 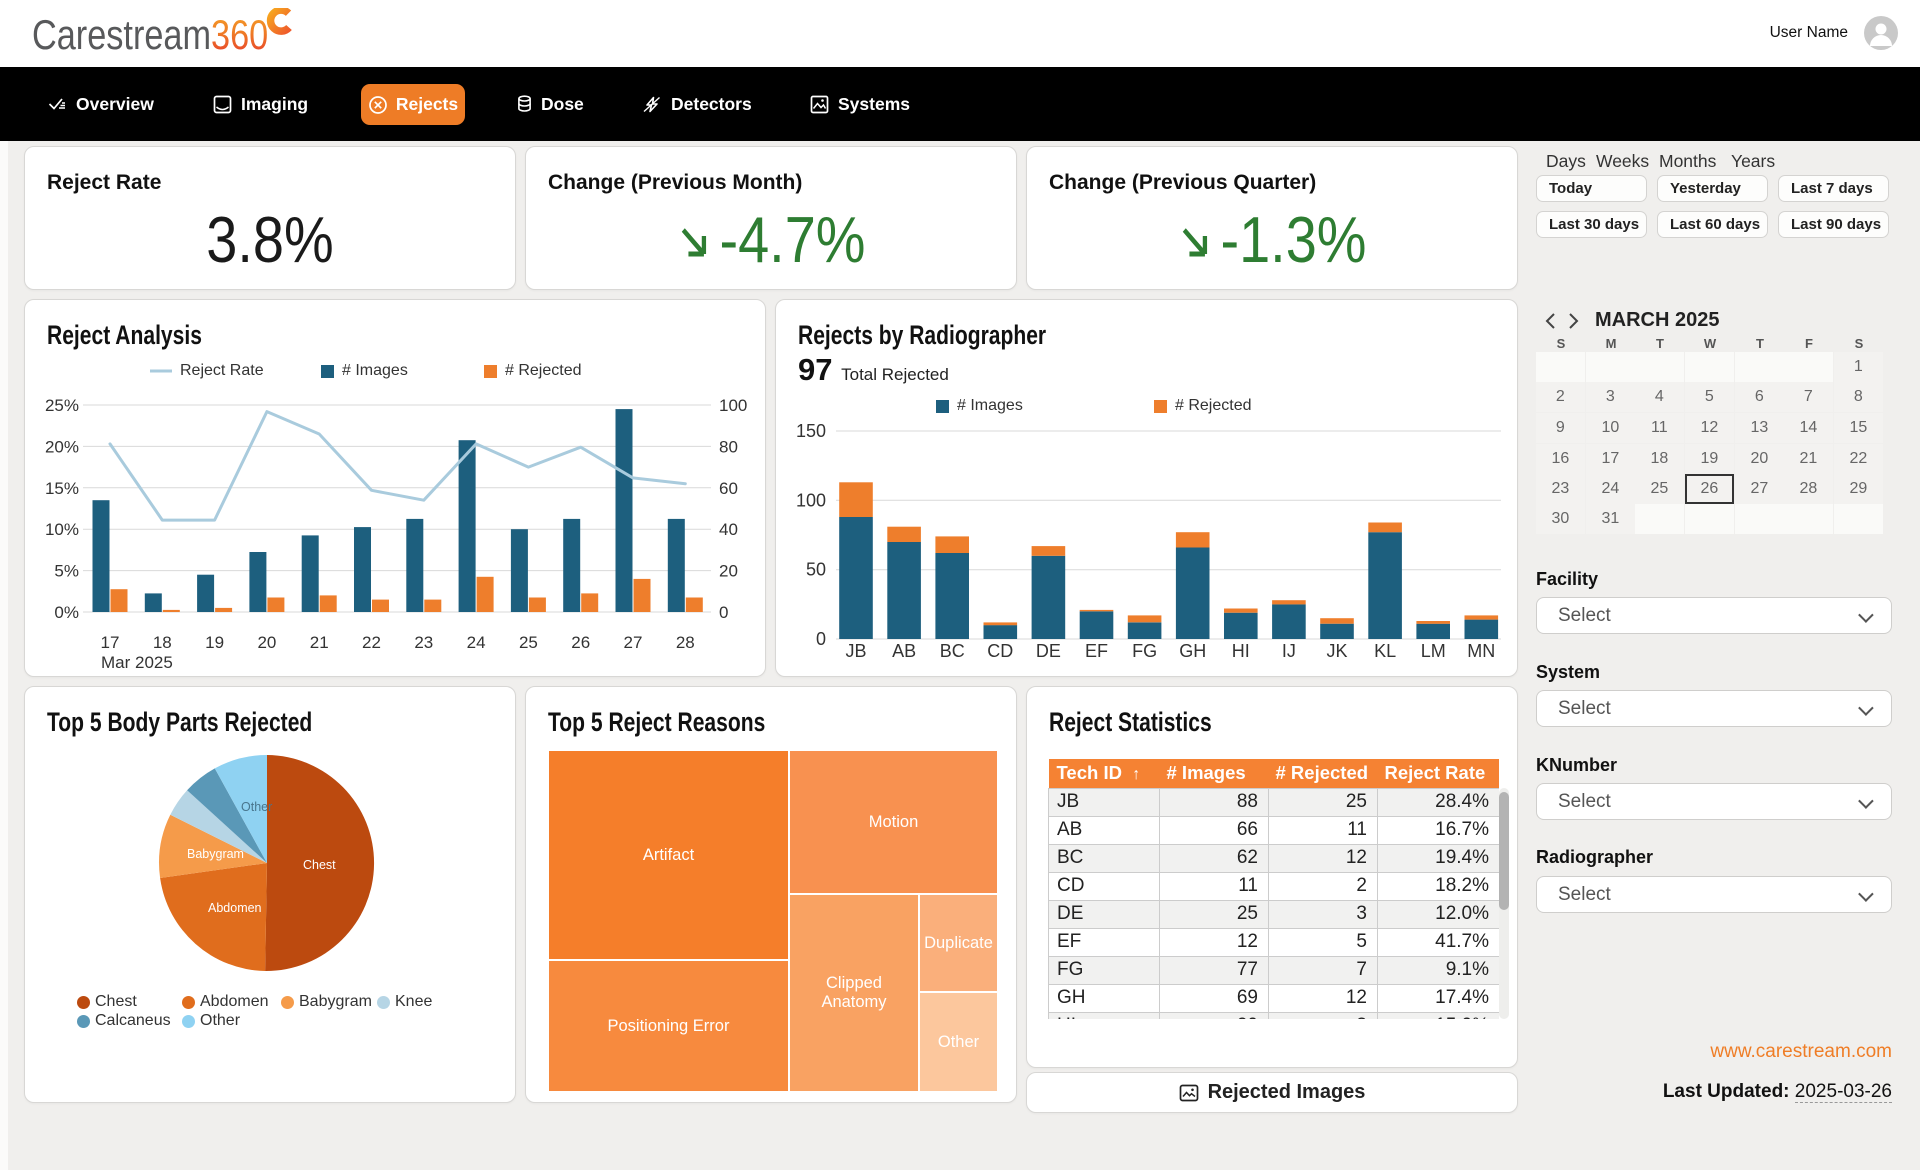 I want to click on svg-text: 15%, so click(x=62, y=488).